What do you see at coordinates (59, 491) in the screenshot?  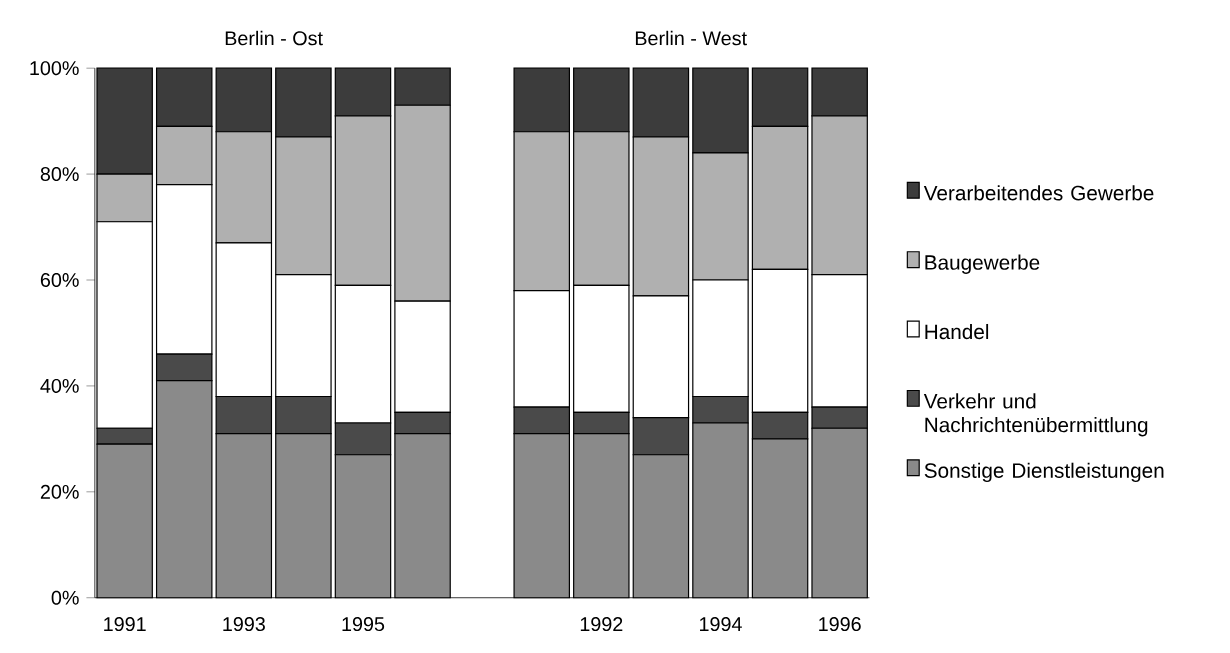 I see `y-tick-label: 20%` at bounding box center [59, 491].